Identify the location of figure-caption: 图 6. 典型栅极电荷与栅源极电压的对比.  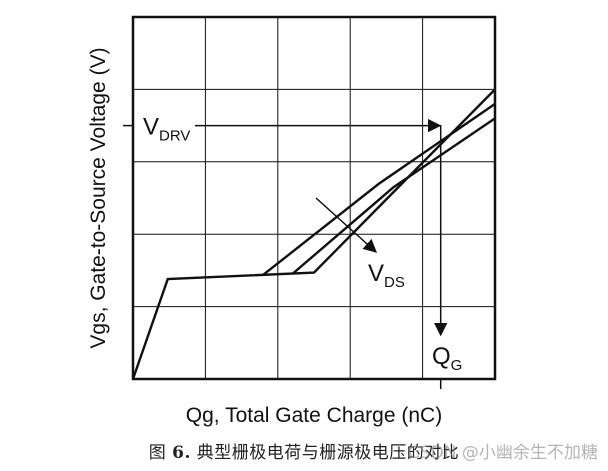
(304, 450).